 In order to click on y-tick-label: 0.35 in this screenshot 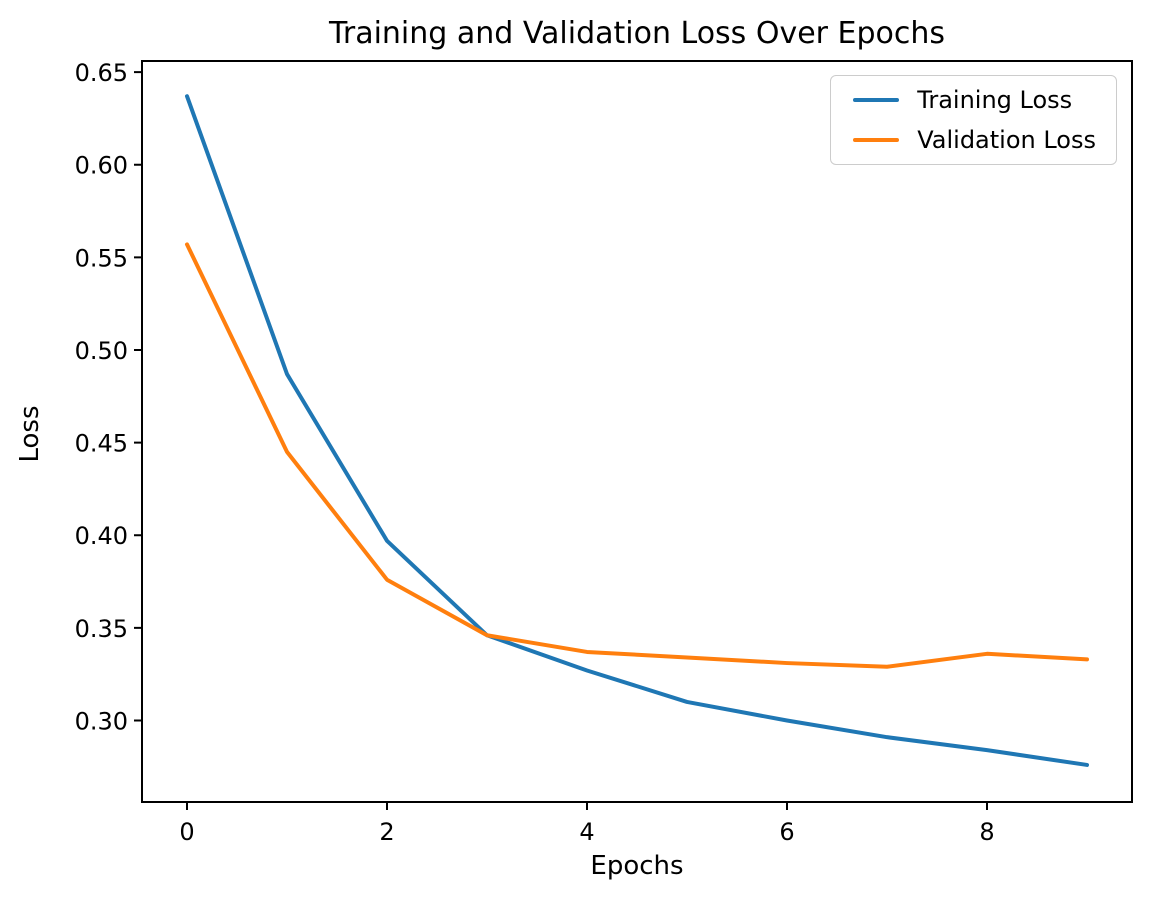, I will do `click(101, 629)`.